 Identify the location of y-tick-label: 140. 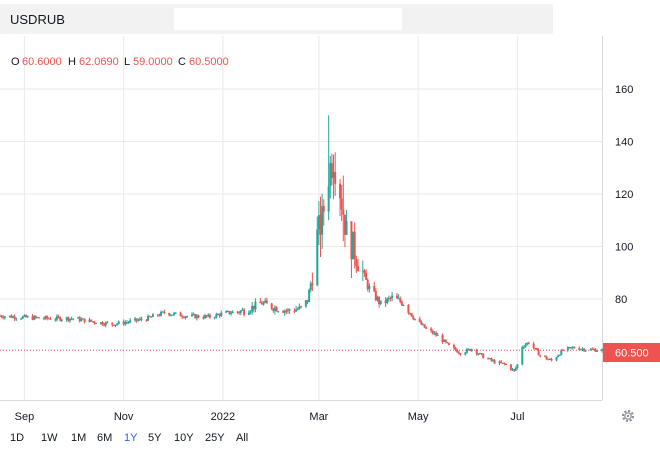
(624, 143).